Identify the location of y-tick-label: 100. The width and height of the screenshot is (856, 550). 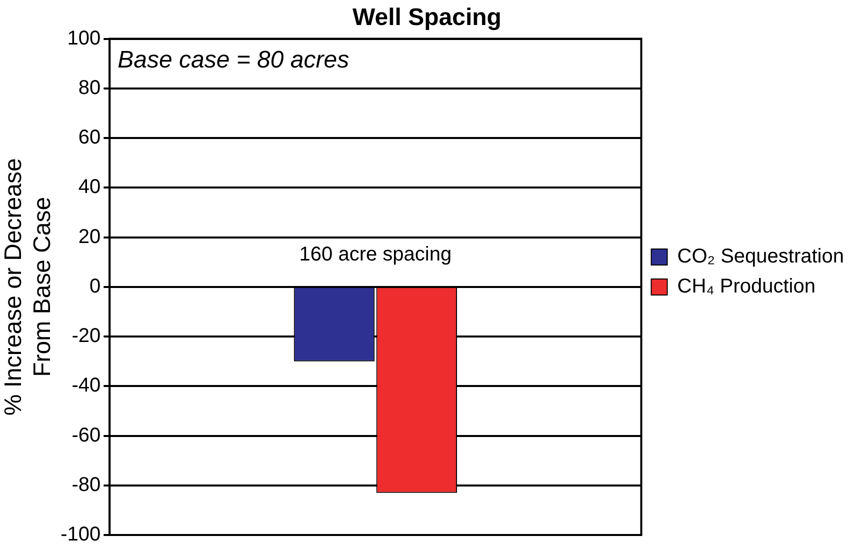
(84, 38).